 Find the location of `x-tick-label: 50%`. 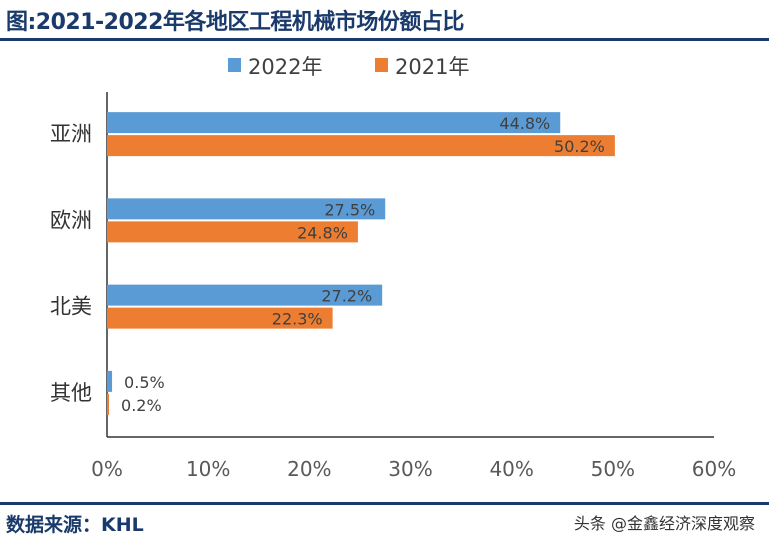

x-tick-label: 50% is located at coordinates (613, 469).